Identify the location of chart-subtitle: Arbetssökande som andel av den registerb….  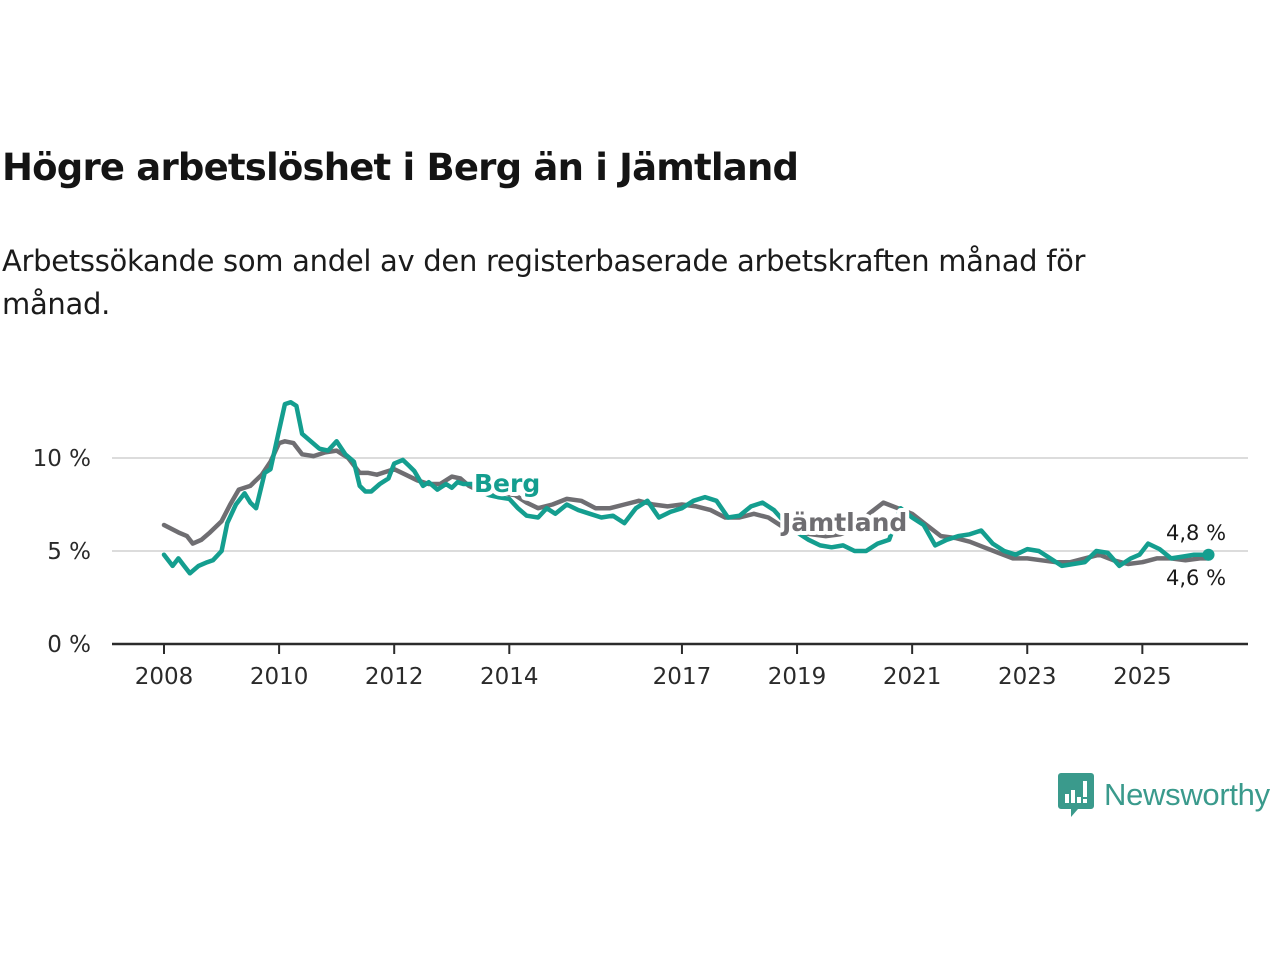
(544, 282).